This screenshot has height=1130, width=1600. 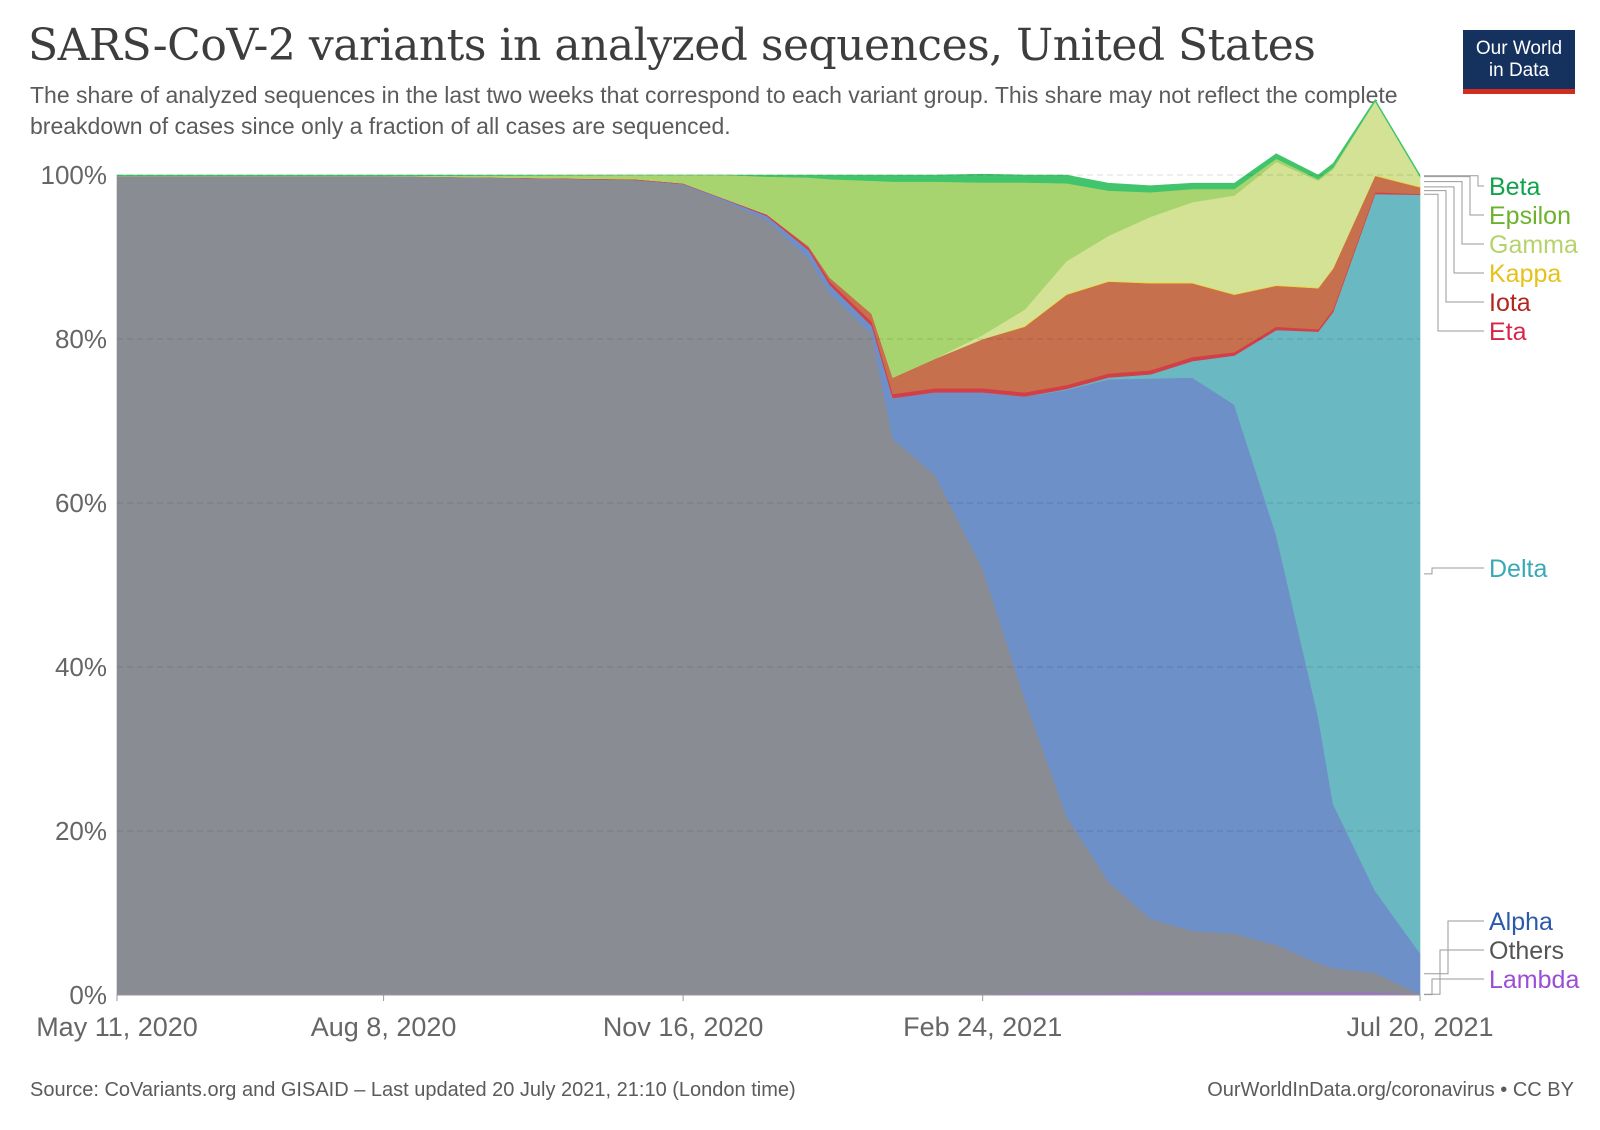 I want to click on legend-label-others: Others, so click(x=1526, y=951).